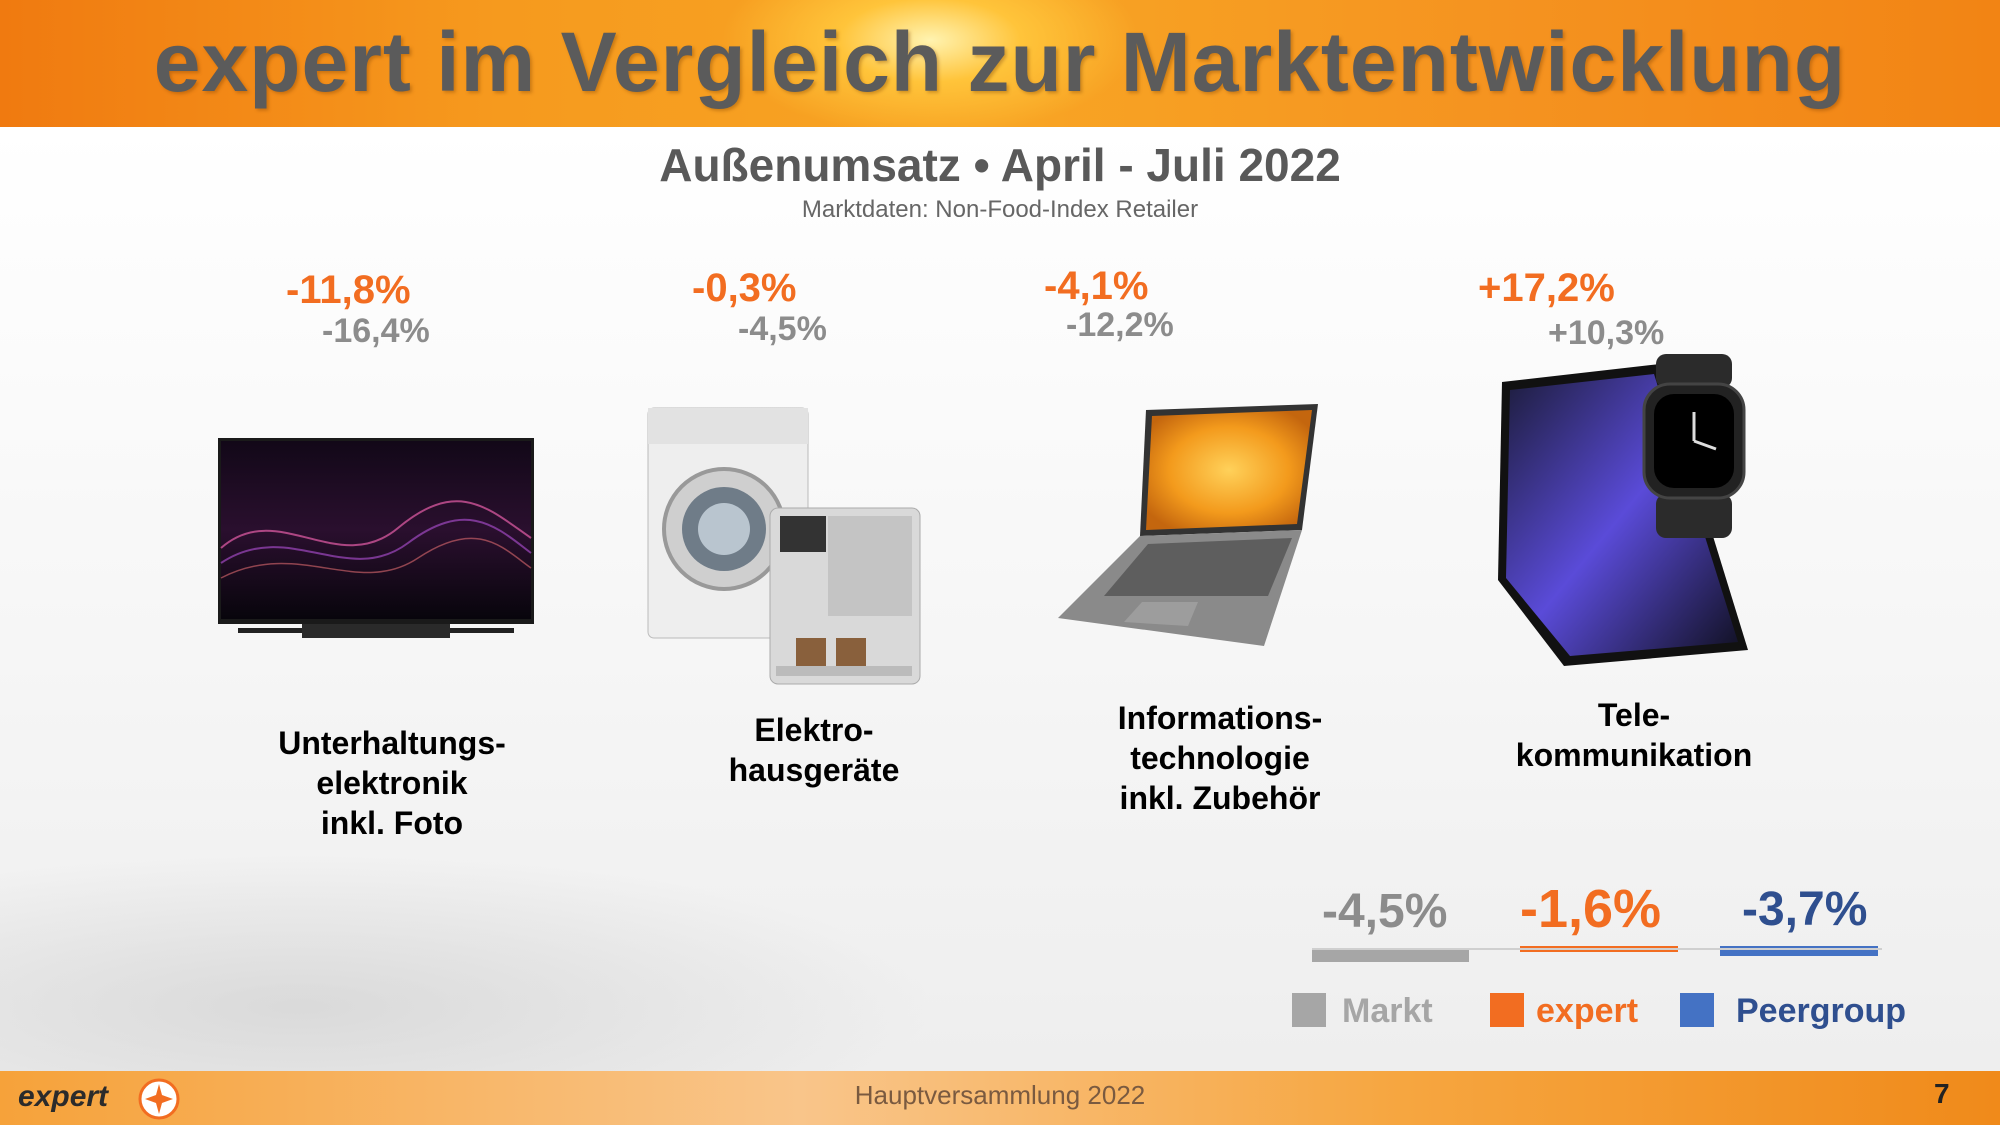  I want to click on summary-markt-bar, so click(1390, 956).